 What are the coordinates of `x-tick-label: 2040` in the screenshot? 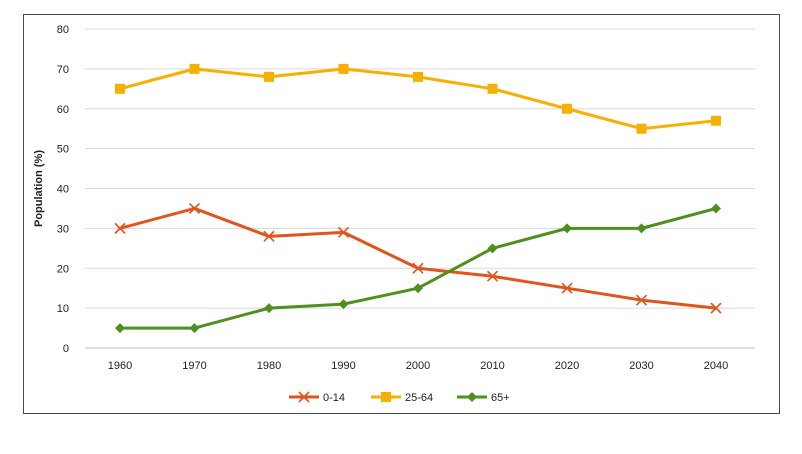 It's located at (716, 366).